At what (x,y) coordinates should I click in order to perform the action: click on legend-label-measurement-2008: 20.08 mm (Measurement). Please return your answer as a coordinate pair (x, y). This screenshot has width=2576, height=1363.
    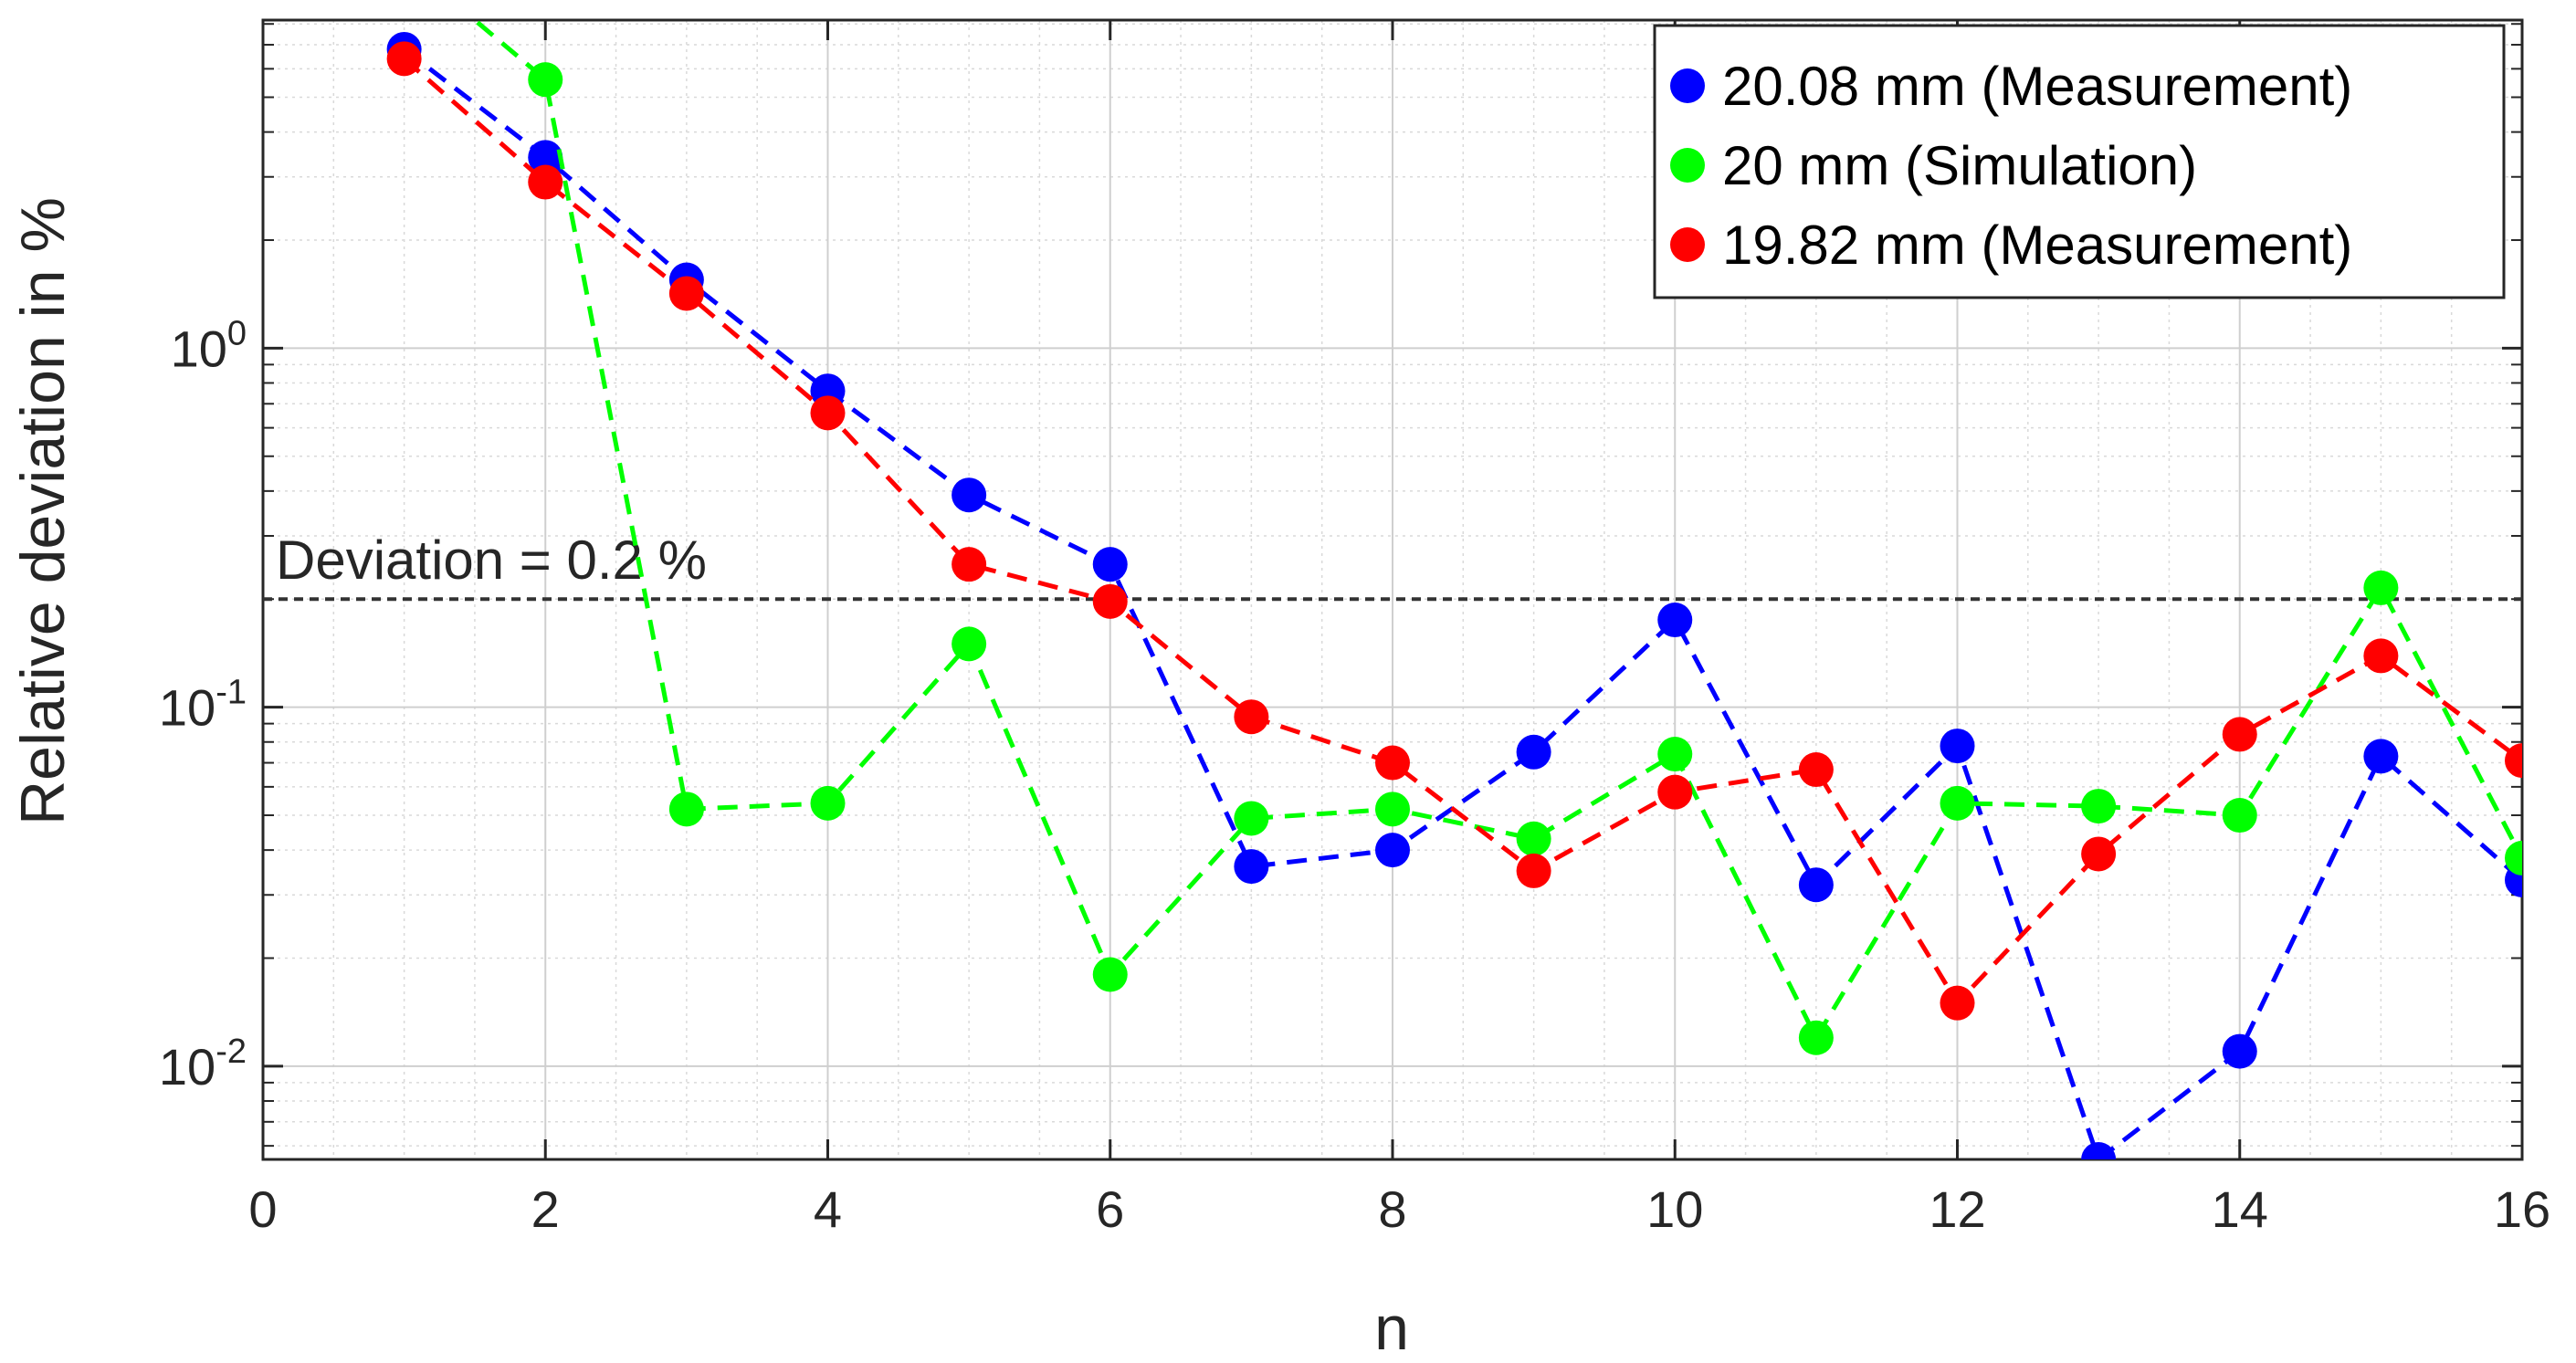
    Looking at the image, I should click on (2037, 86).